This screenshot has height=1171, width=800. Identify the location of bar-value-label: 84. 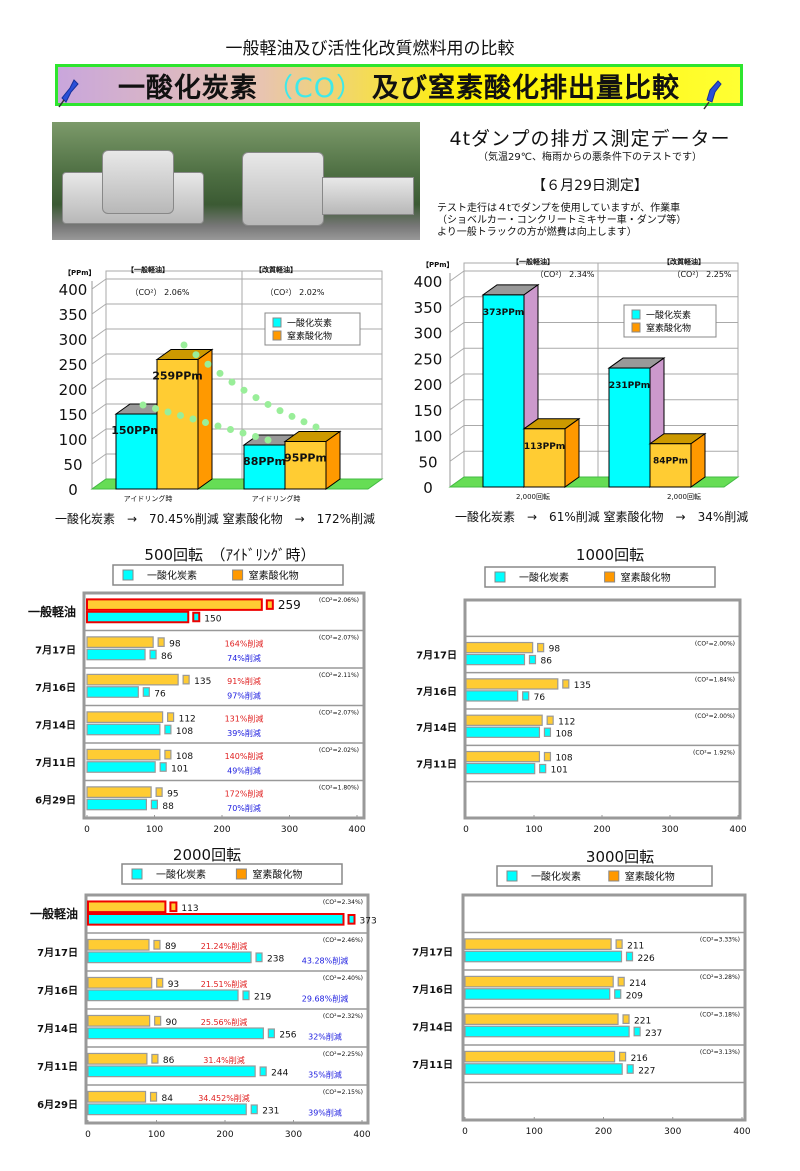
(168, 1099).